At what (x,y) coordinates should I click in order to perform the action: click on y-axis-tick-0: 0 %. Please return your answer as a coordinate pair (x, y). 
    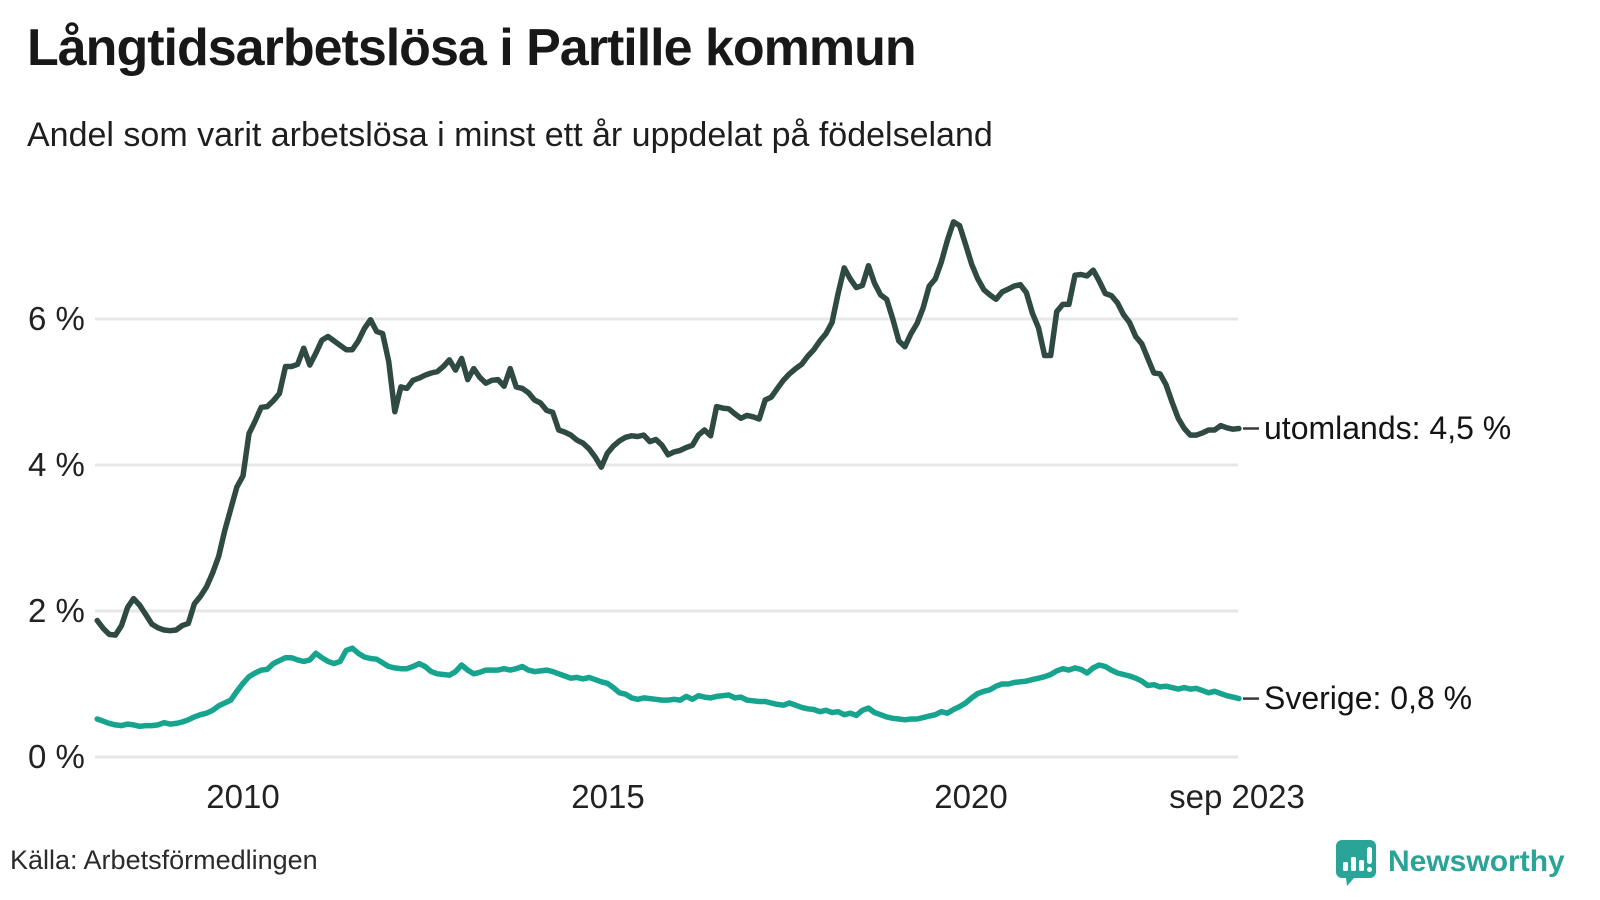
    Looking at the image, I should click on (56, 756).